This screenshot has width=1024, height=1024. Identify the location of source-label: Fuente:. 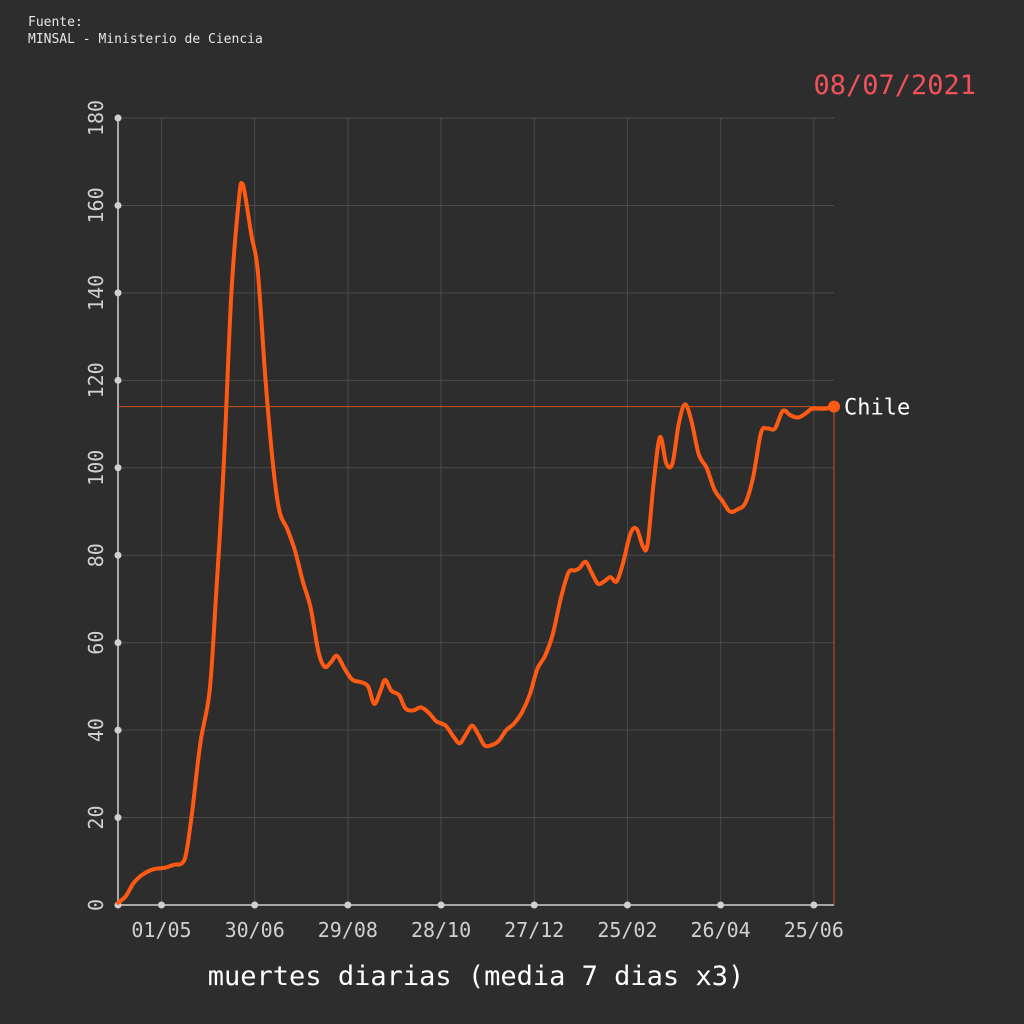
(55, 22).